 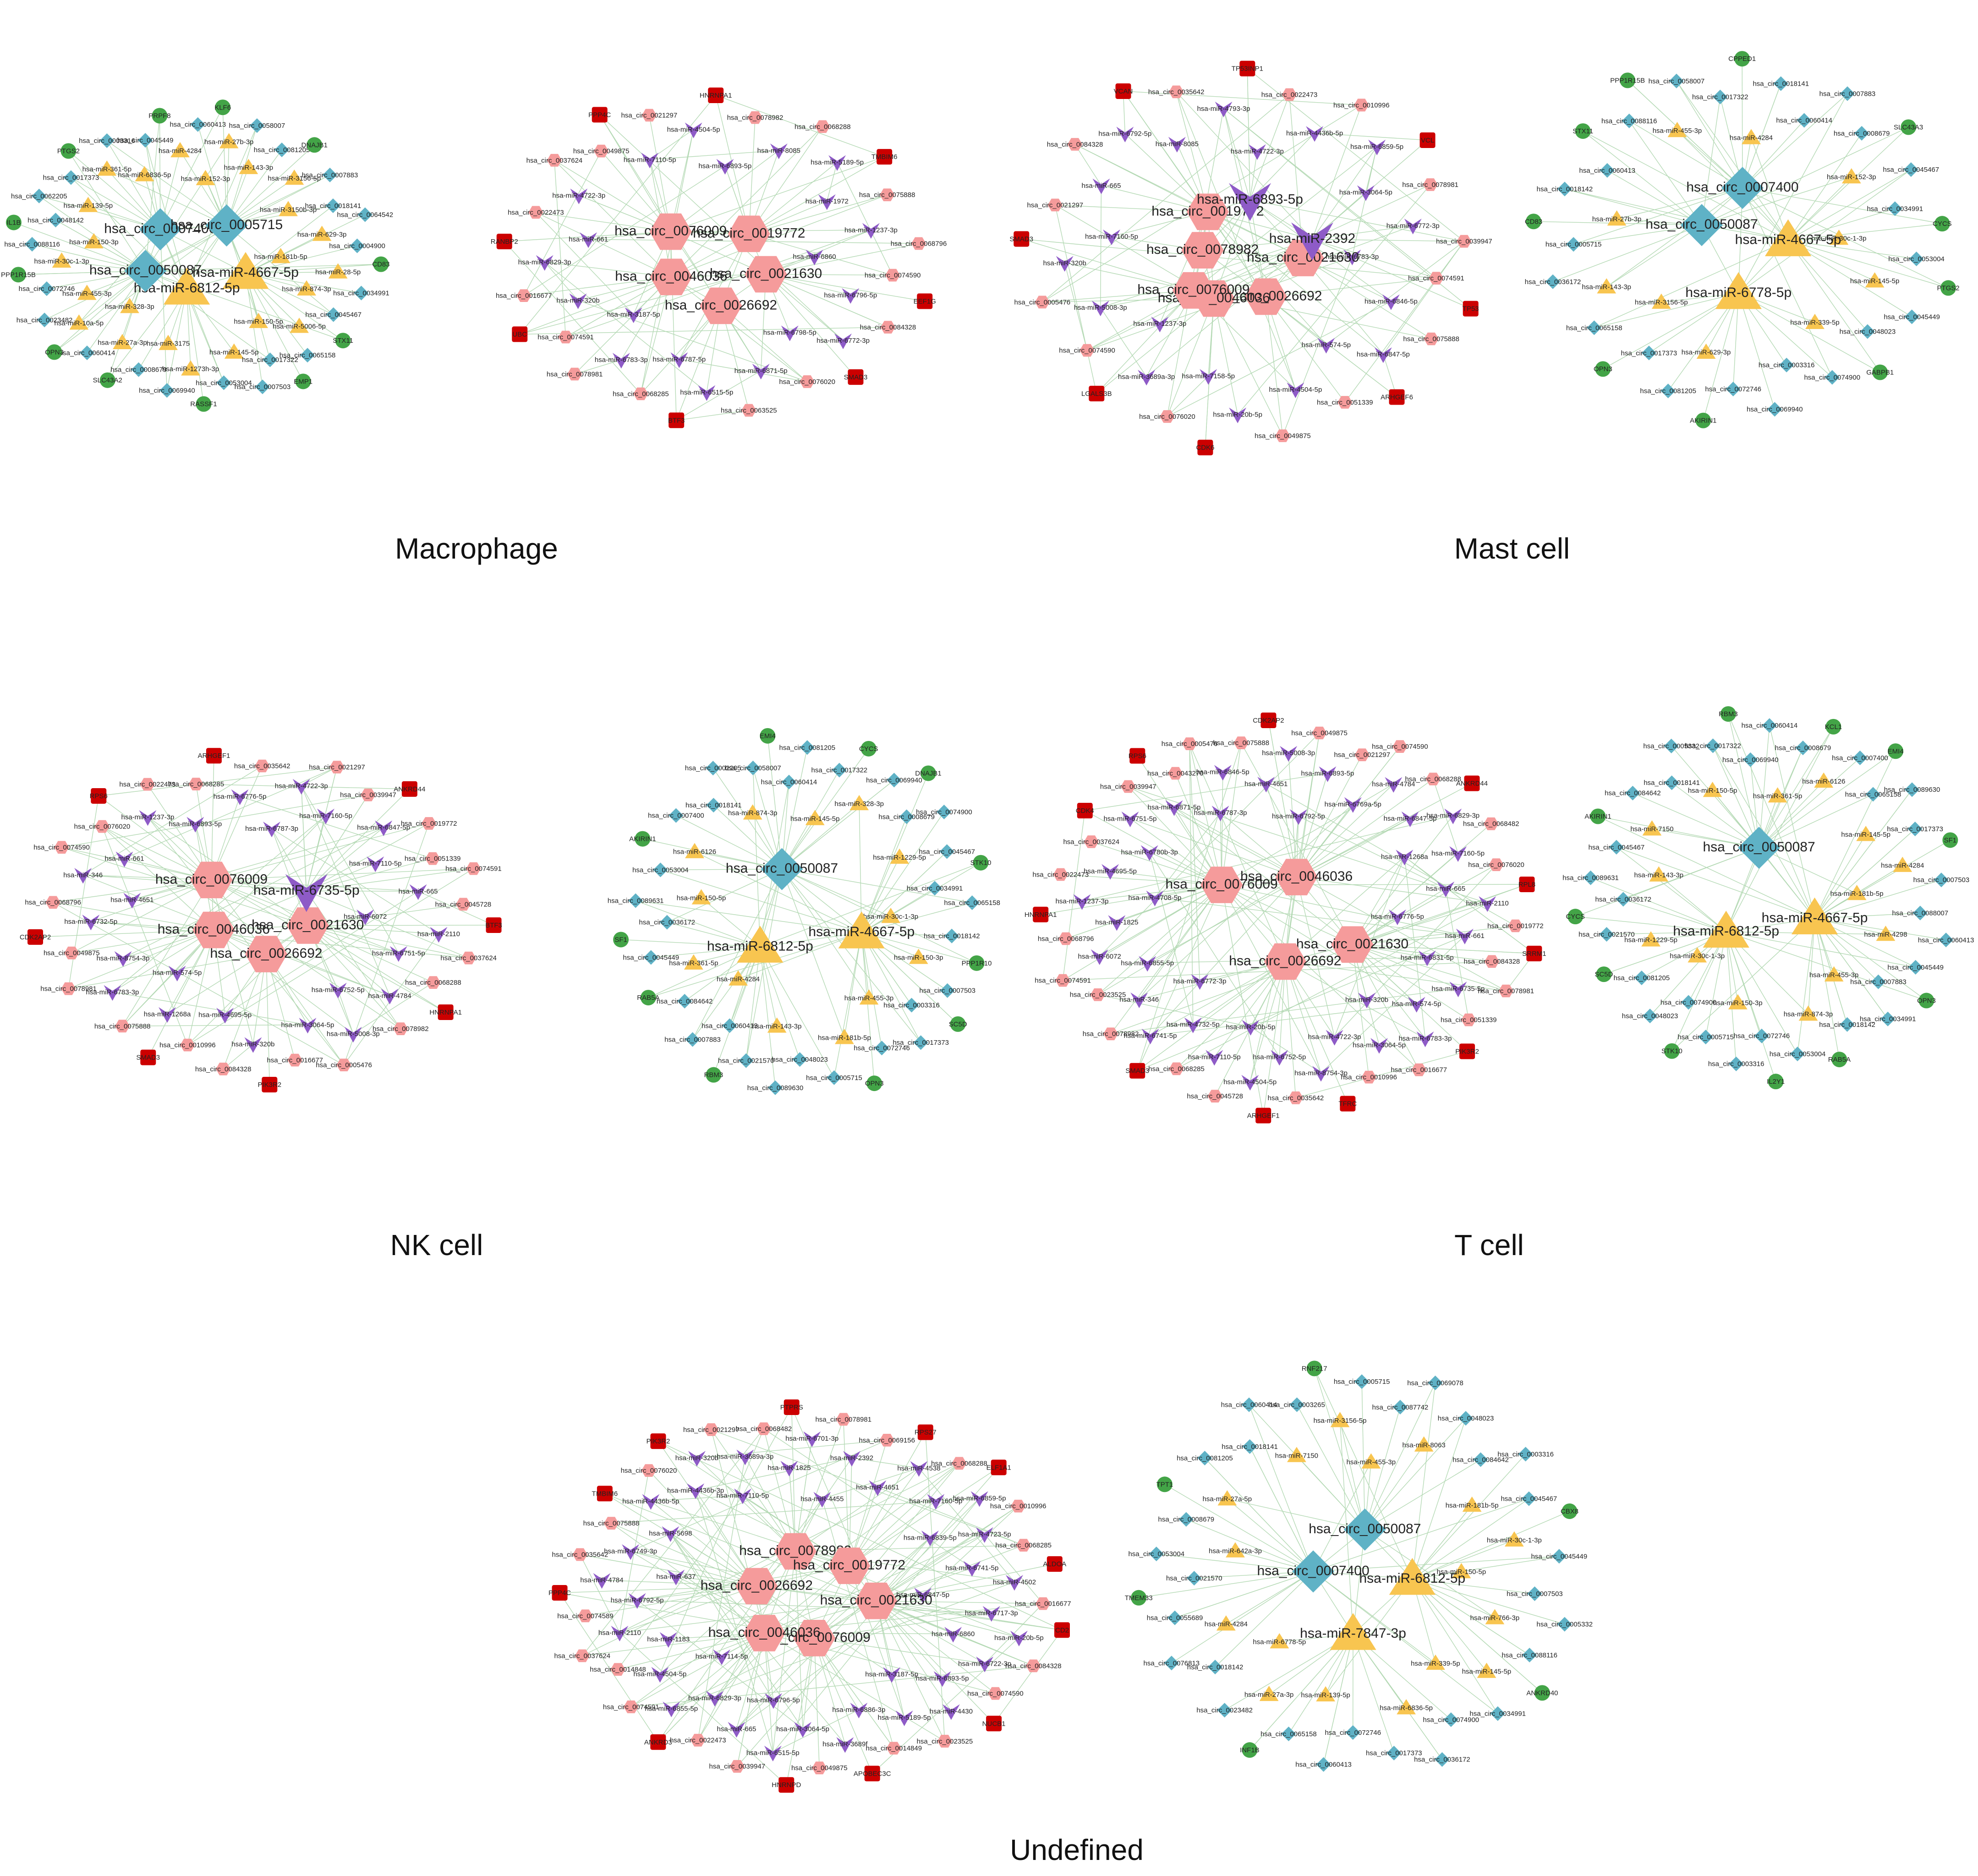 I want to click on node-label: hsa_circ_0078981, so click(x=843, y=1419).